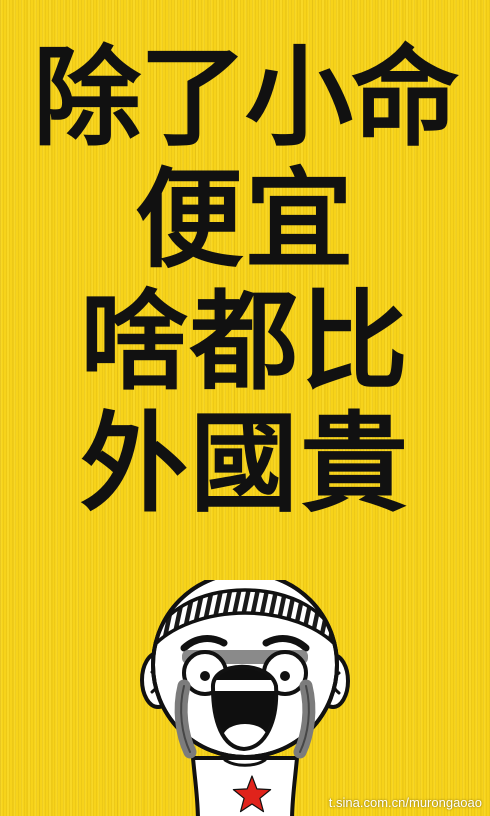 The height and width of the screenshot is (816, 490). I want to click on headline-line-2: 便宜, so click(244, 220).